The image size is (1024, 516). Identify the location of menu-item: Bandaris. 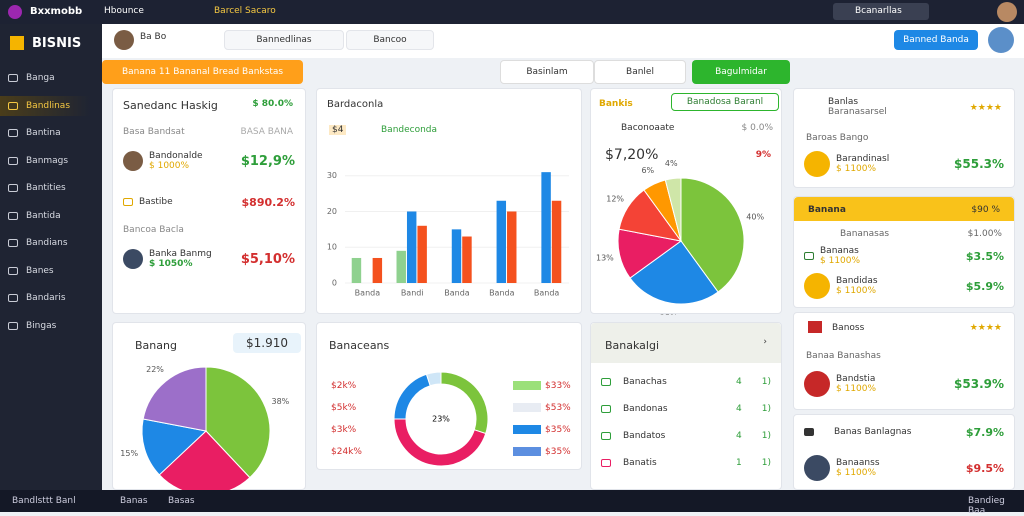
(53, 298).